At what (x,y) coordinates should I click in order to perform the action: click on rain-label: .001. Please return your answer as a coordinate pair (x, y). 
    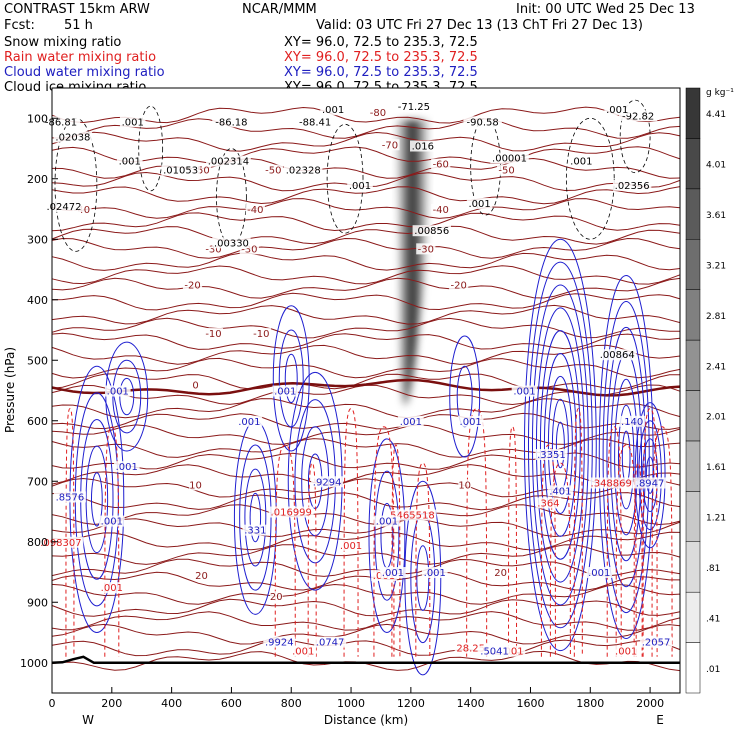
    Looking at the image, I should click on (626, 652).